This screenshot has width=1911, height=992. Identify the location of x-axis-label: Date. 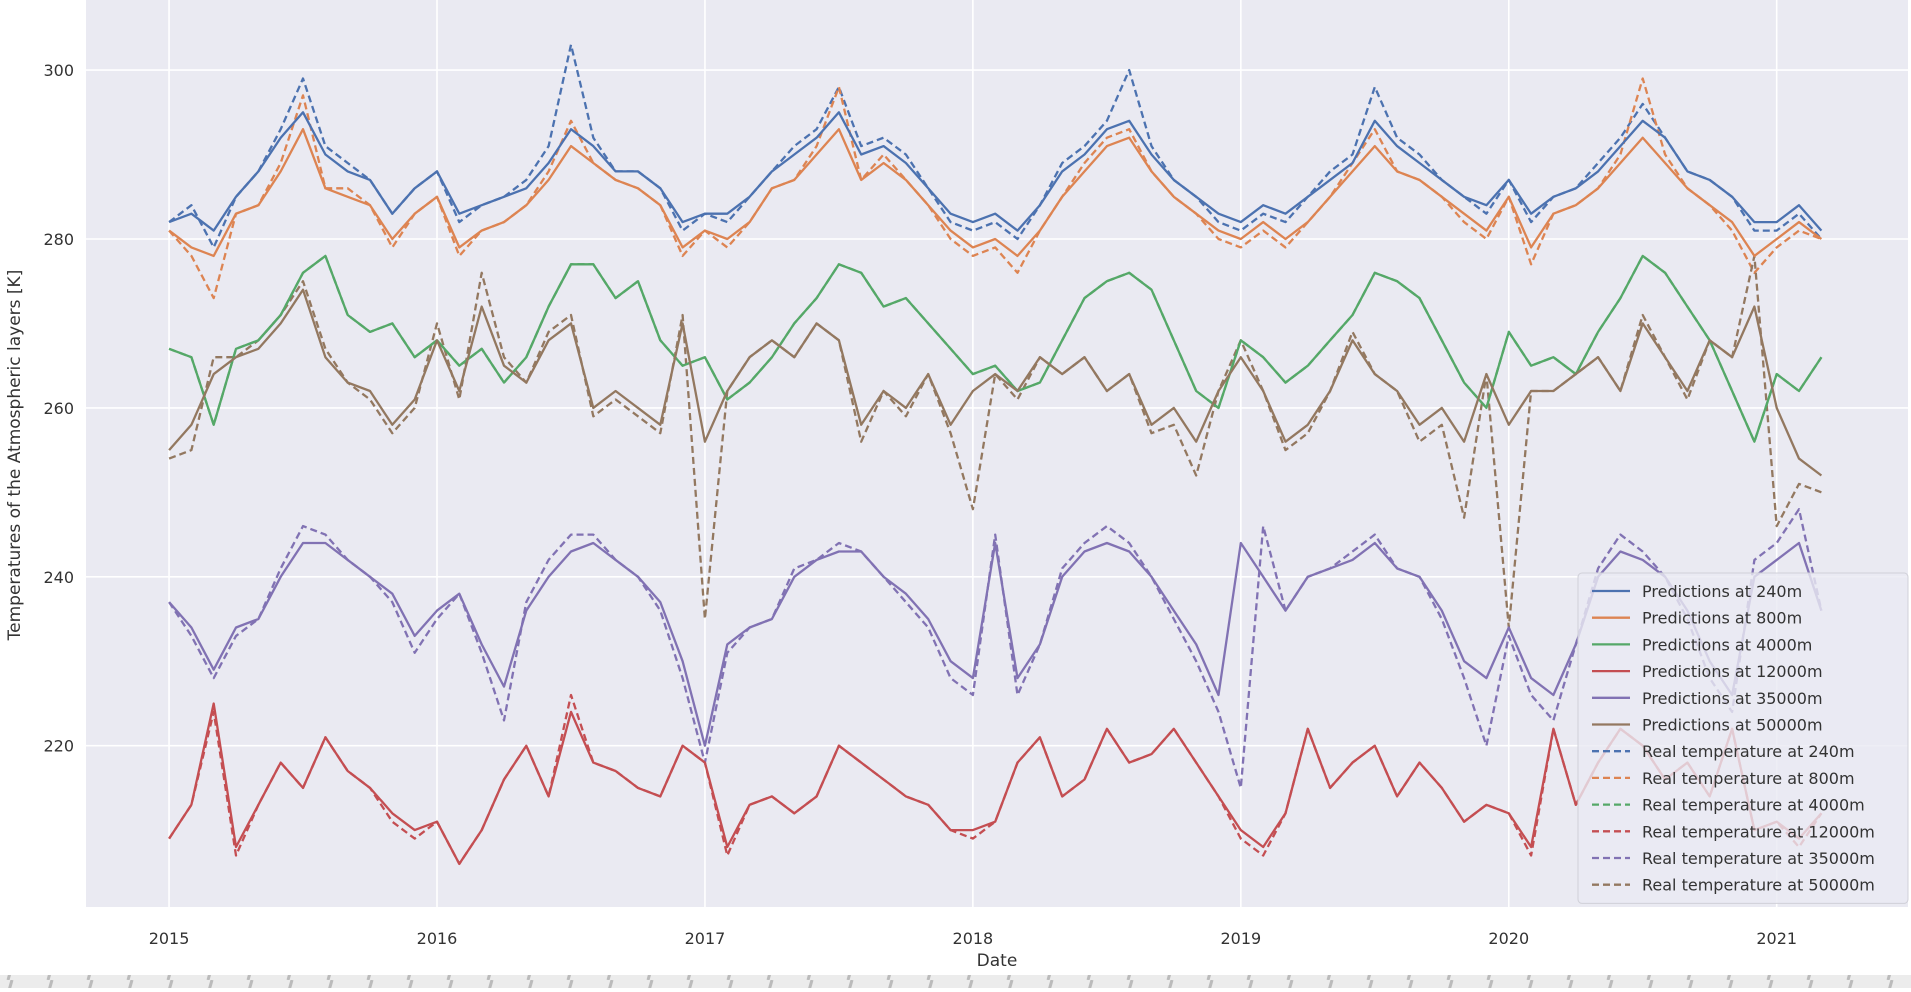
(997, 961).